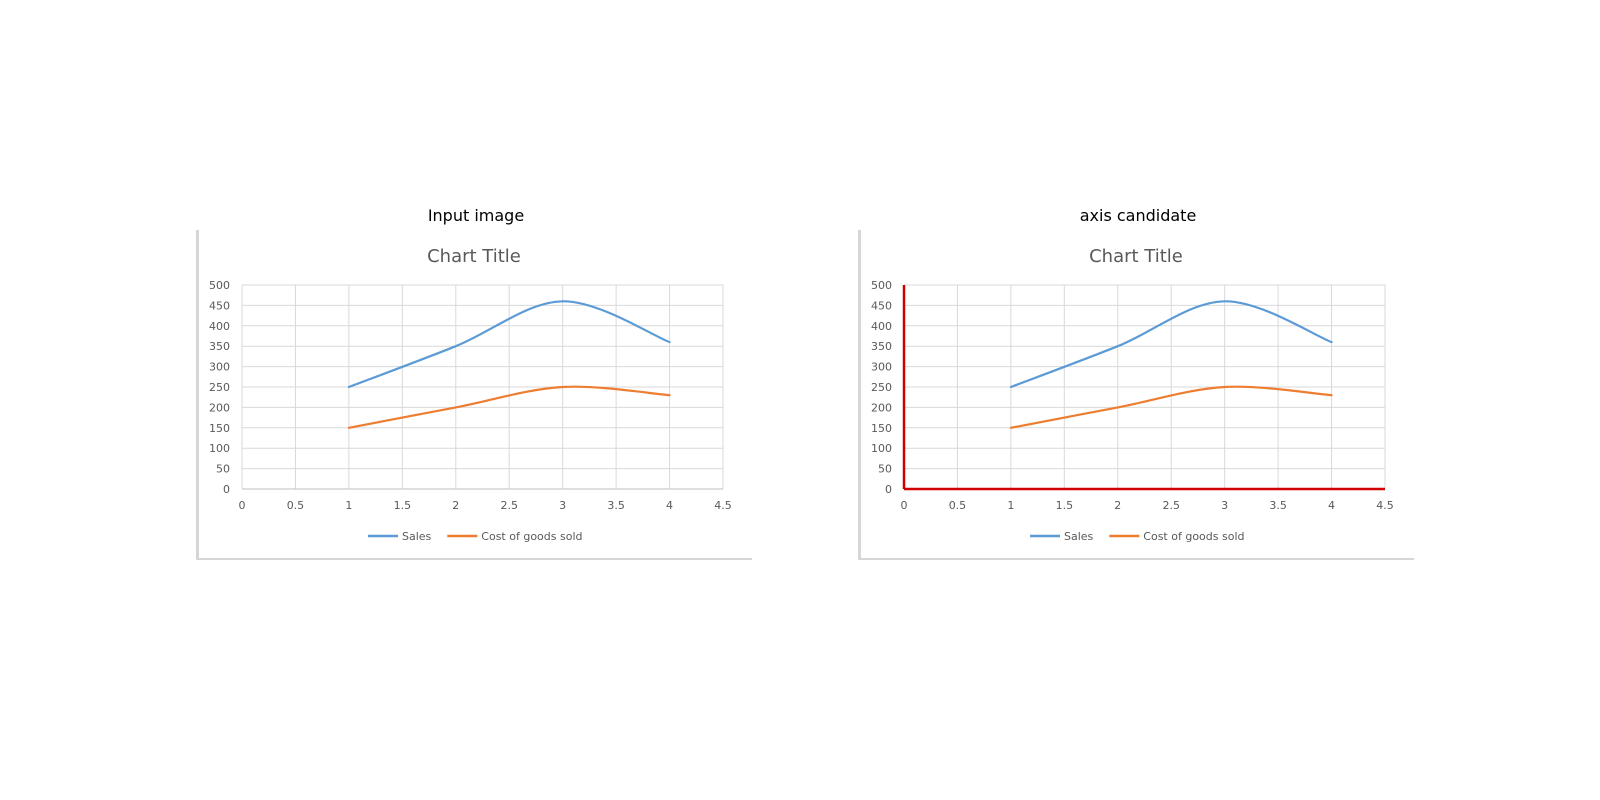 This screenshot has width=1600, height=800. Describe the element at coordinates (1138, 215) in the screenshot. I see `panel-caption: axis candidate` at that location.